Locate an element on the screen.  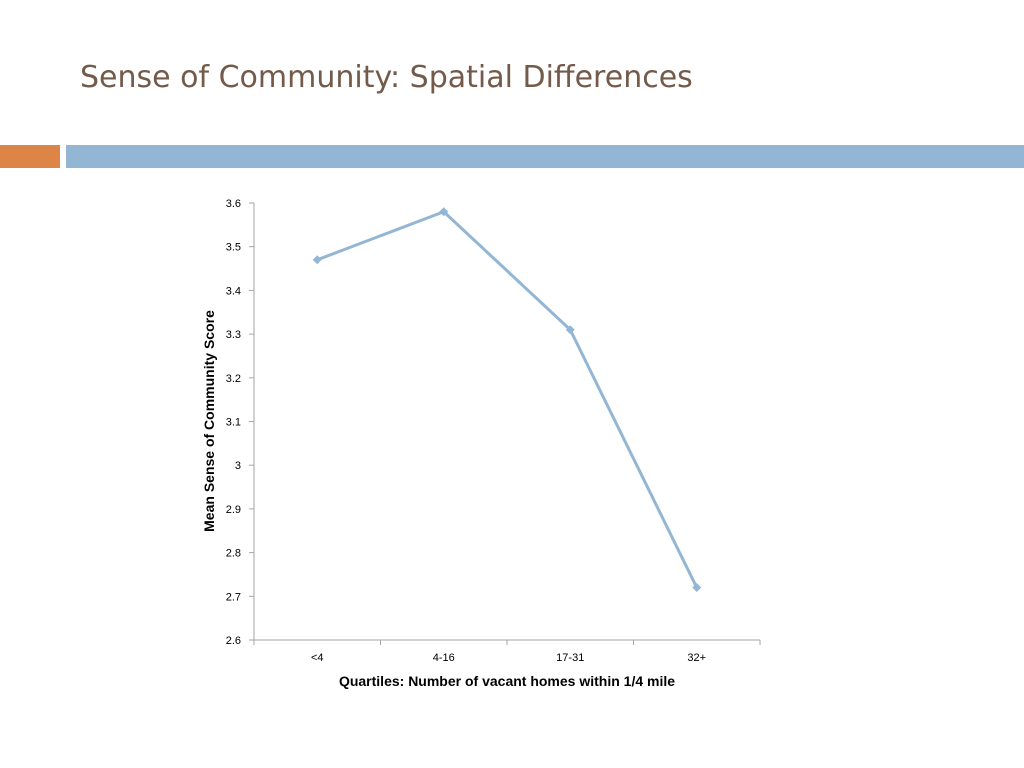
x-tick-label: 4-16 is located at coordinates (444, 658).